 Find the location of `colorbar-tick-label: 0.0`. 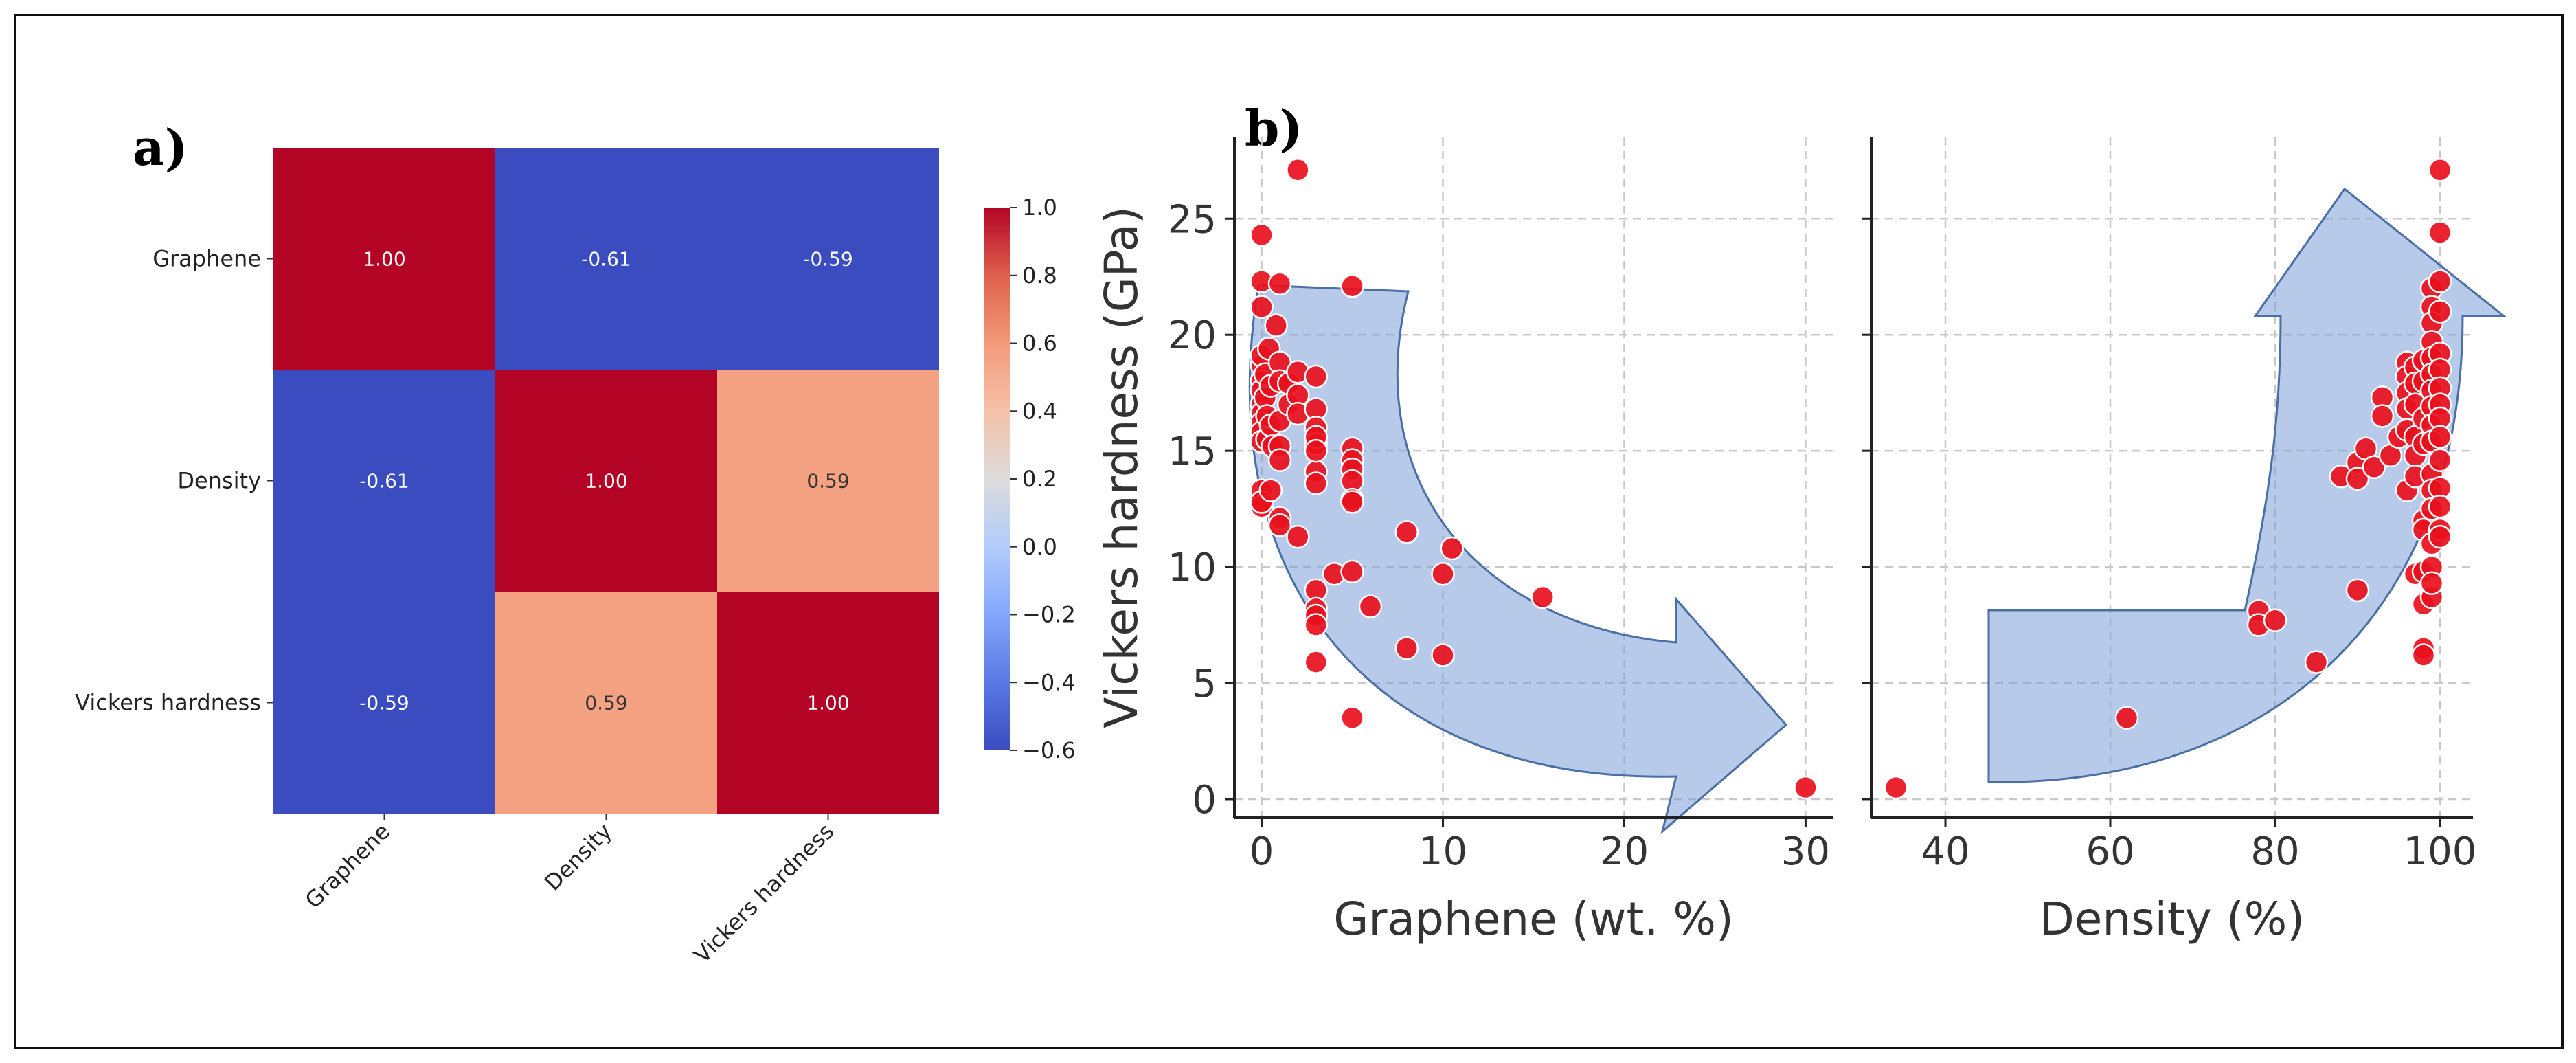

colorbar-tick-label: 0.0 is located at coordinates (1039, 547).